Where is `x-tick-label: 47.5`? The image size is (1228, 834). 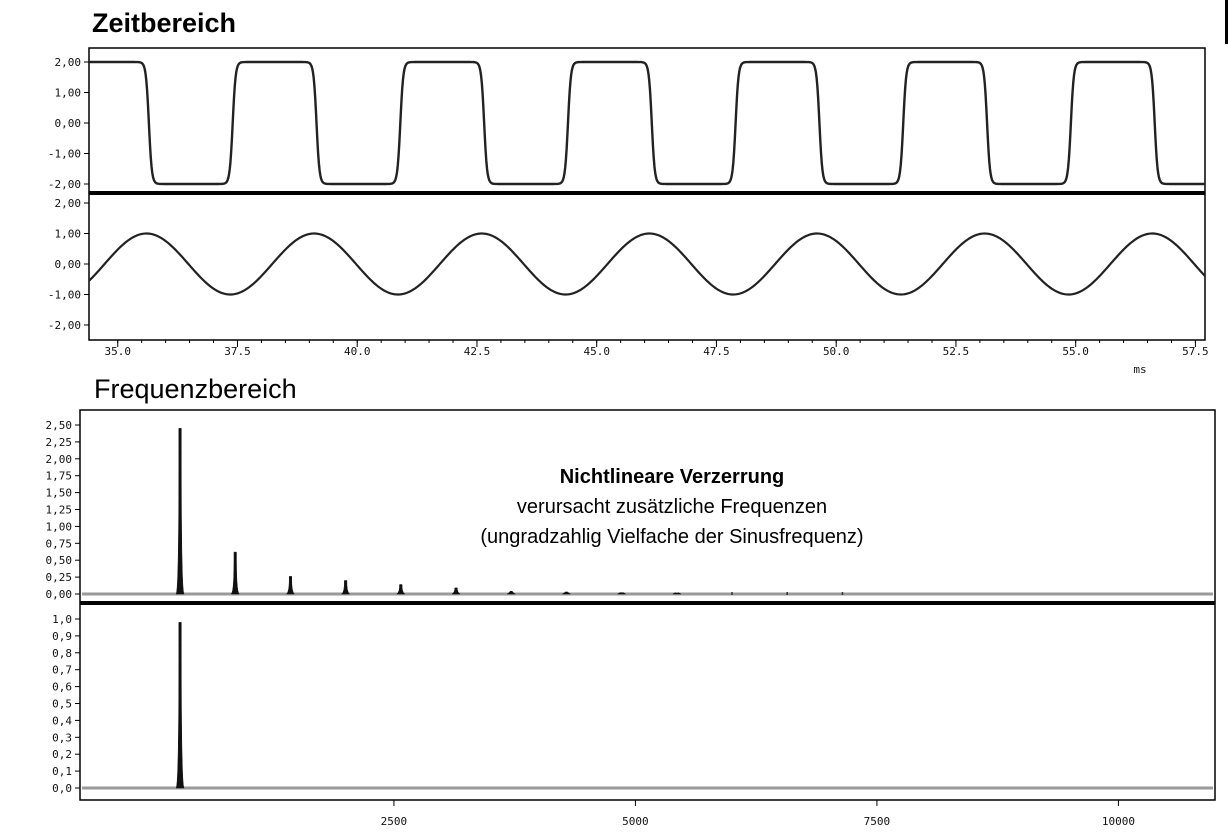
x-tick-label: 47.5 is located at coordinates (716, 351).